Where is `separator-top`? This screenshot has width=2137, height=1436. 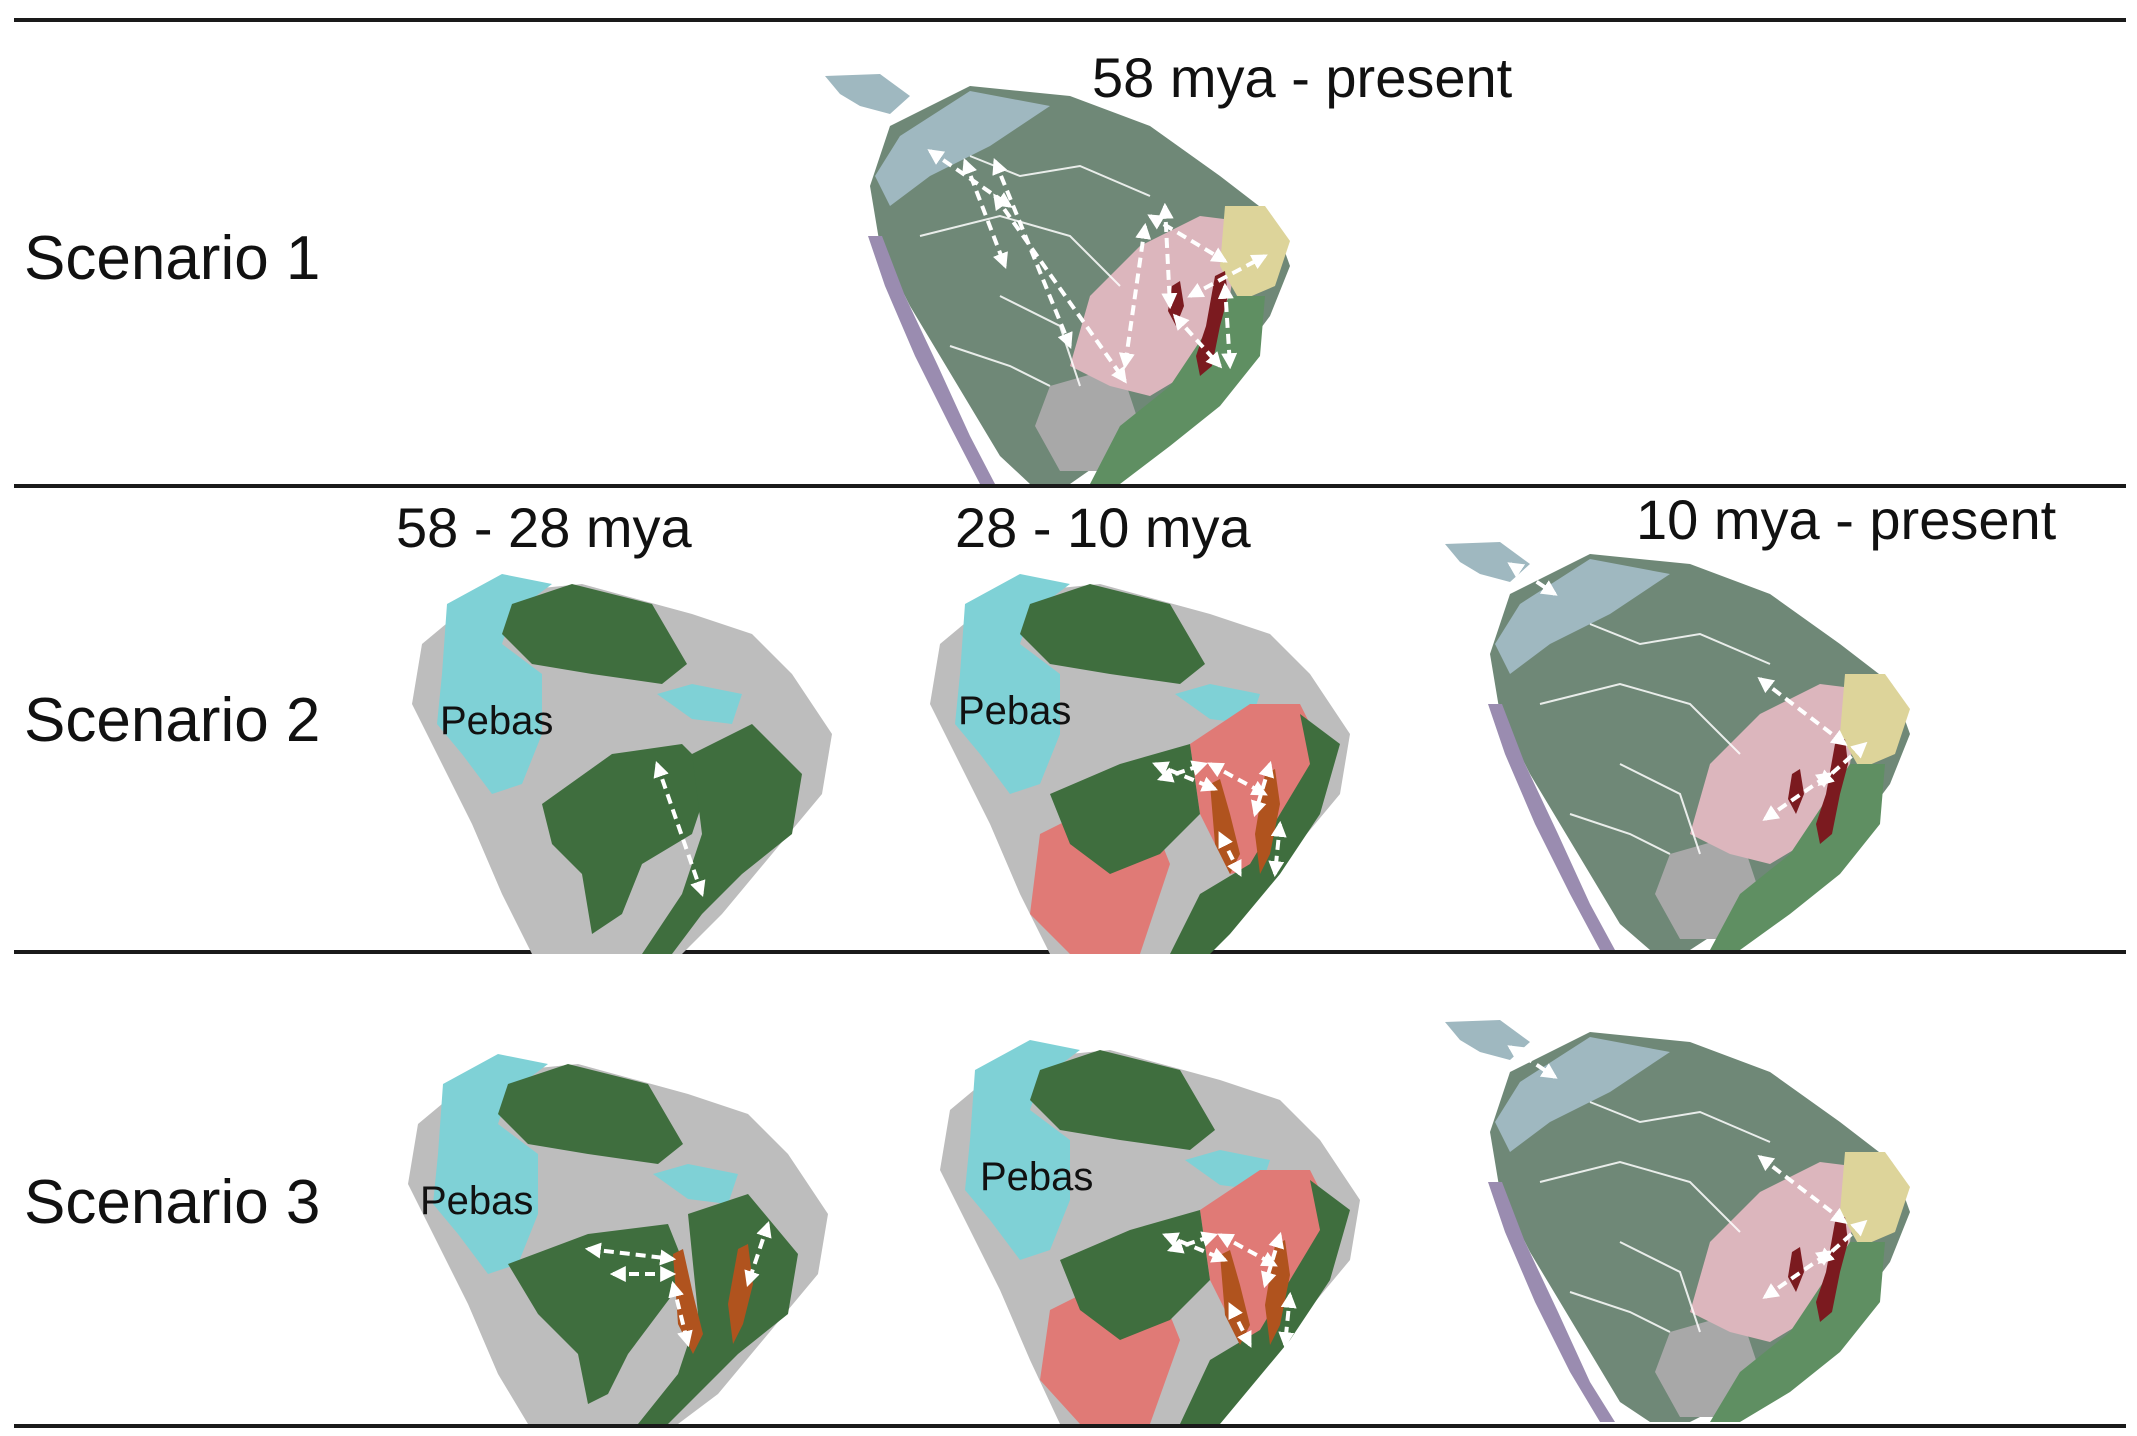
separator-top is located at coordinates (1070, 20).